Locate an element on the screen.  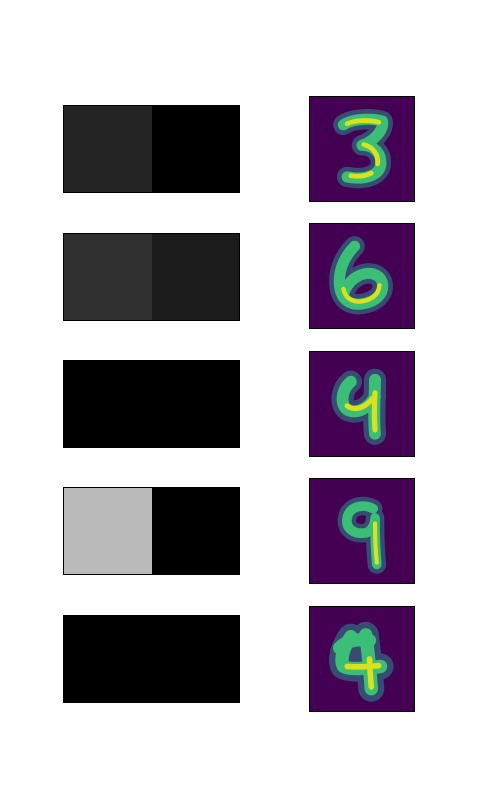
digit-four-image is located at coordinates (361, 661).